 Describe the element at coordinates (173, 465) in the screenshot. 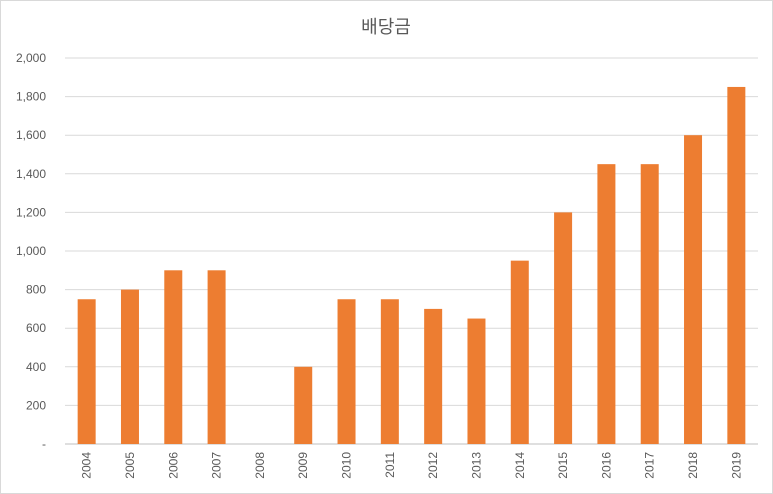

I see `x-tick-label: 2006` at that location.